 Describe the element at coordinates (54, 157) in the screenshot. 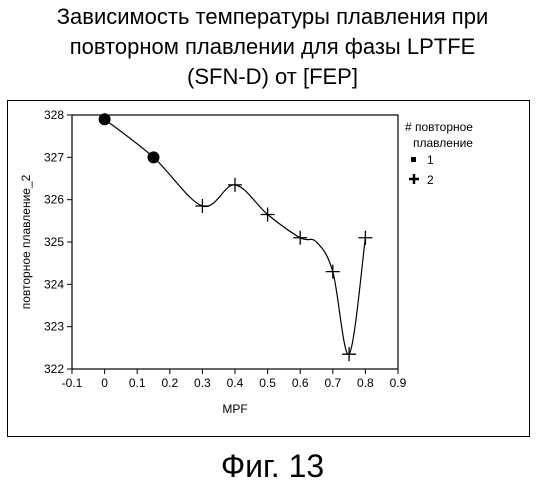

I see `y-tick-label: 327` at that location.